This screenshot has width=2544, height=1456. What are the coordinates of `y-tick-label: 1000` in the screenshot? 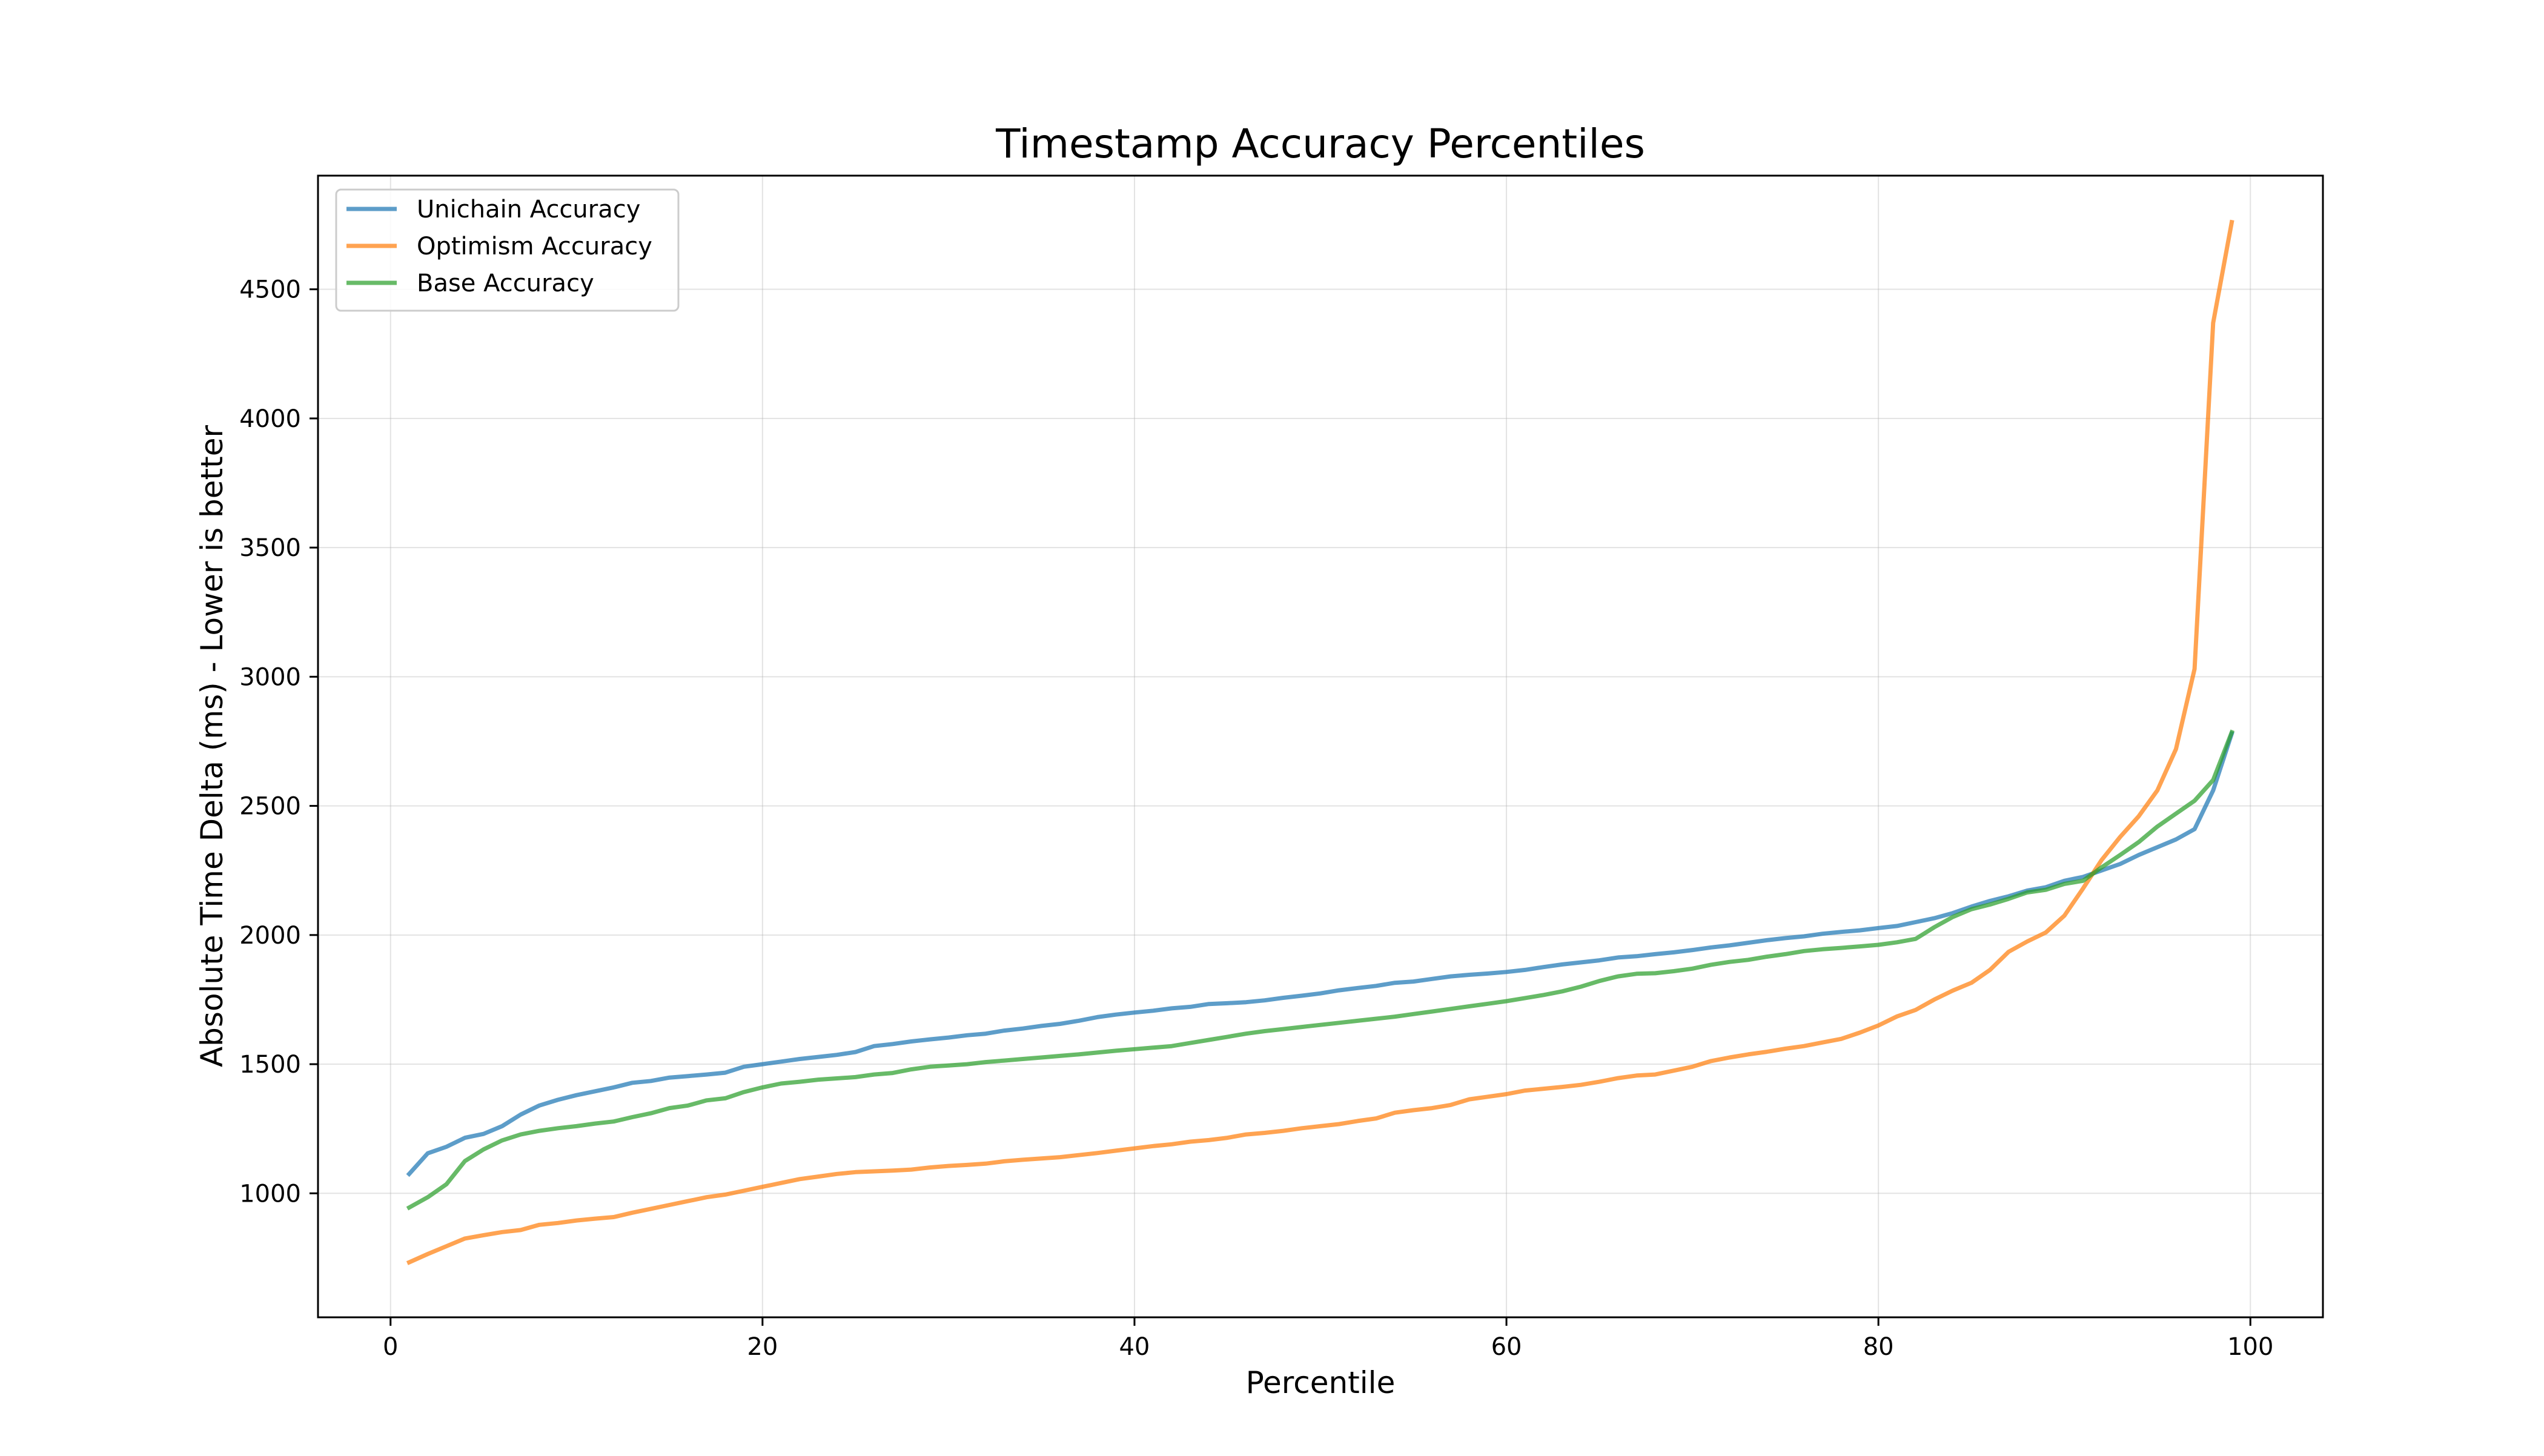 It's located at (270, 1194).